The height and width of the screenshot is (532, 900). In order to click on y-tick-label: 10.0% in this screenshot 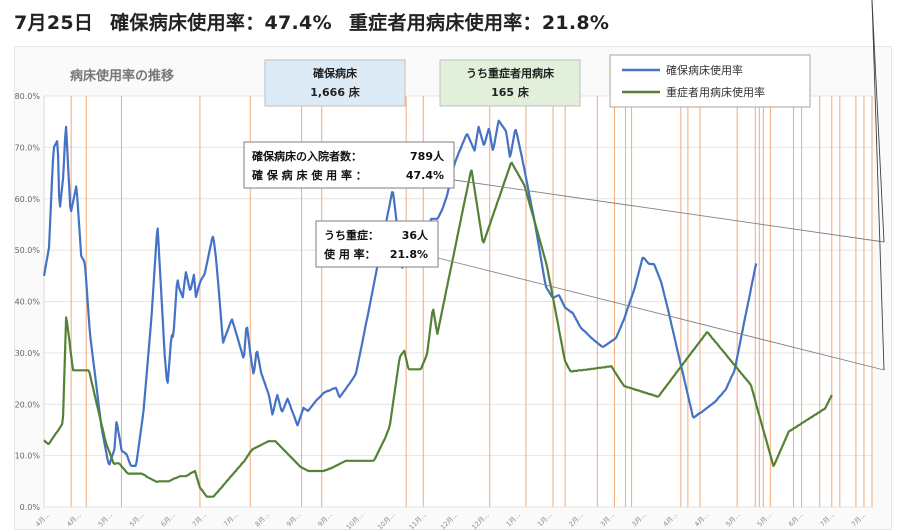, I will do `click(28, 456)`.